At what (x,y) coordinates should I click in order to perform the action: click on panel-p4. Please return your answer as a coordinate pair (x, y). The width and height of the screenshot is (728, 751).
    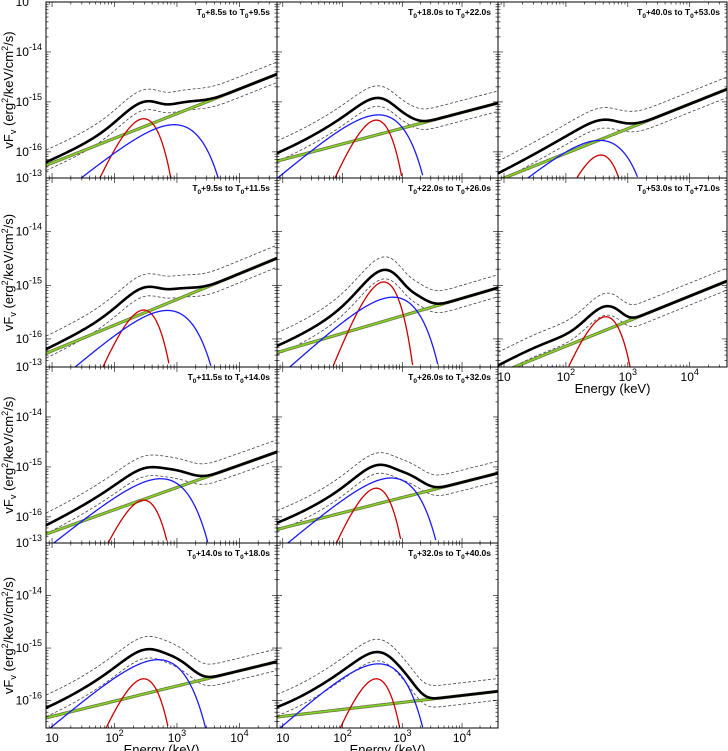
    Looking at the image, I should click on (161, 681).